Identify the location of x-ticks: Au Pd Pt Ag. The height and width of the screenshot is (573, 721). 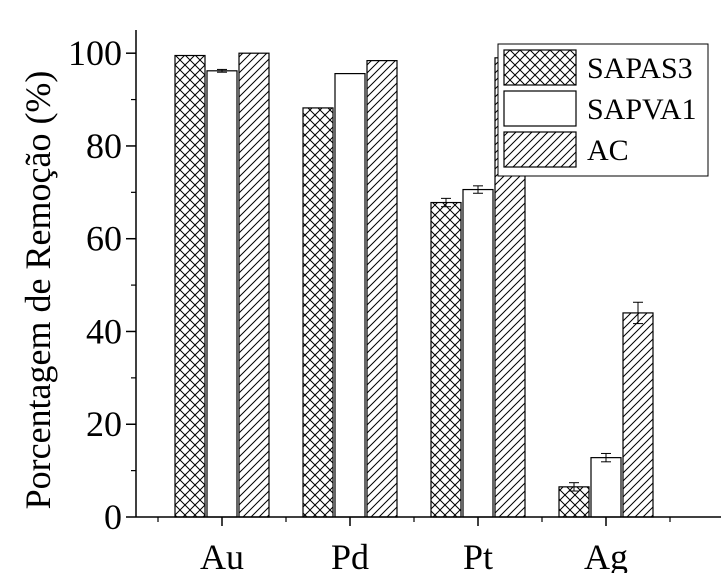
(414, 545).